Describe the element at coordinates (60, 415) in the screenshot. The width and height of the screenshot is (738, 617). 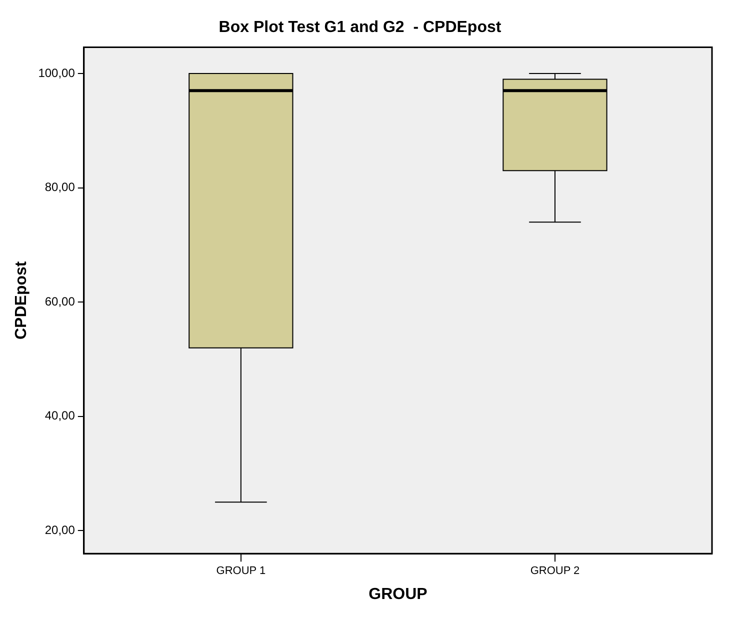
I see `y-tick-label: 40,00` at that location.